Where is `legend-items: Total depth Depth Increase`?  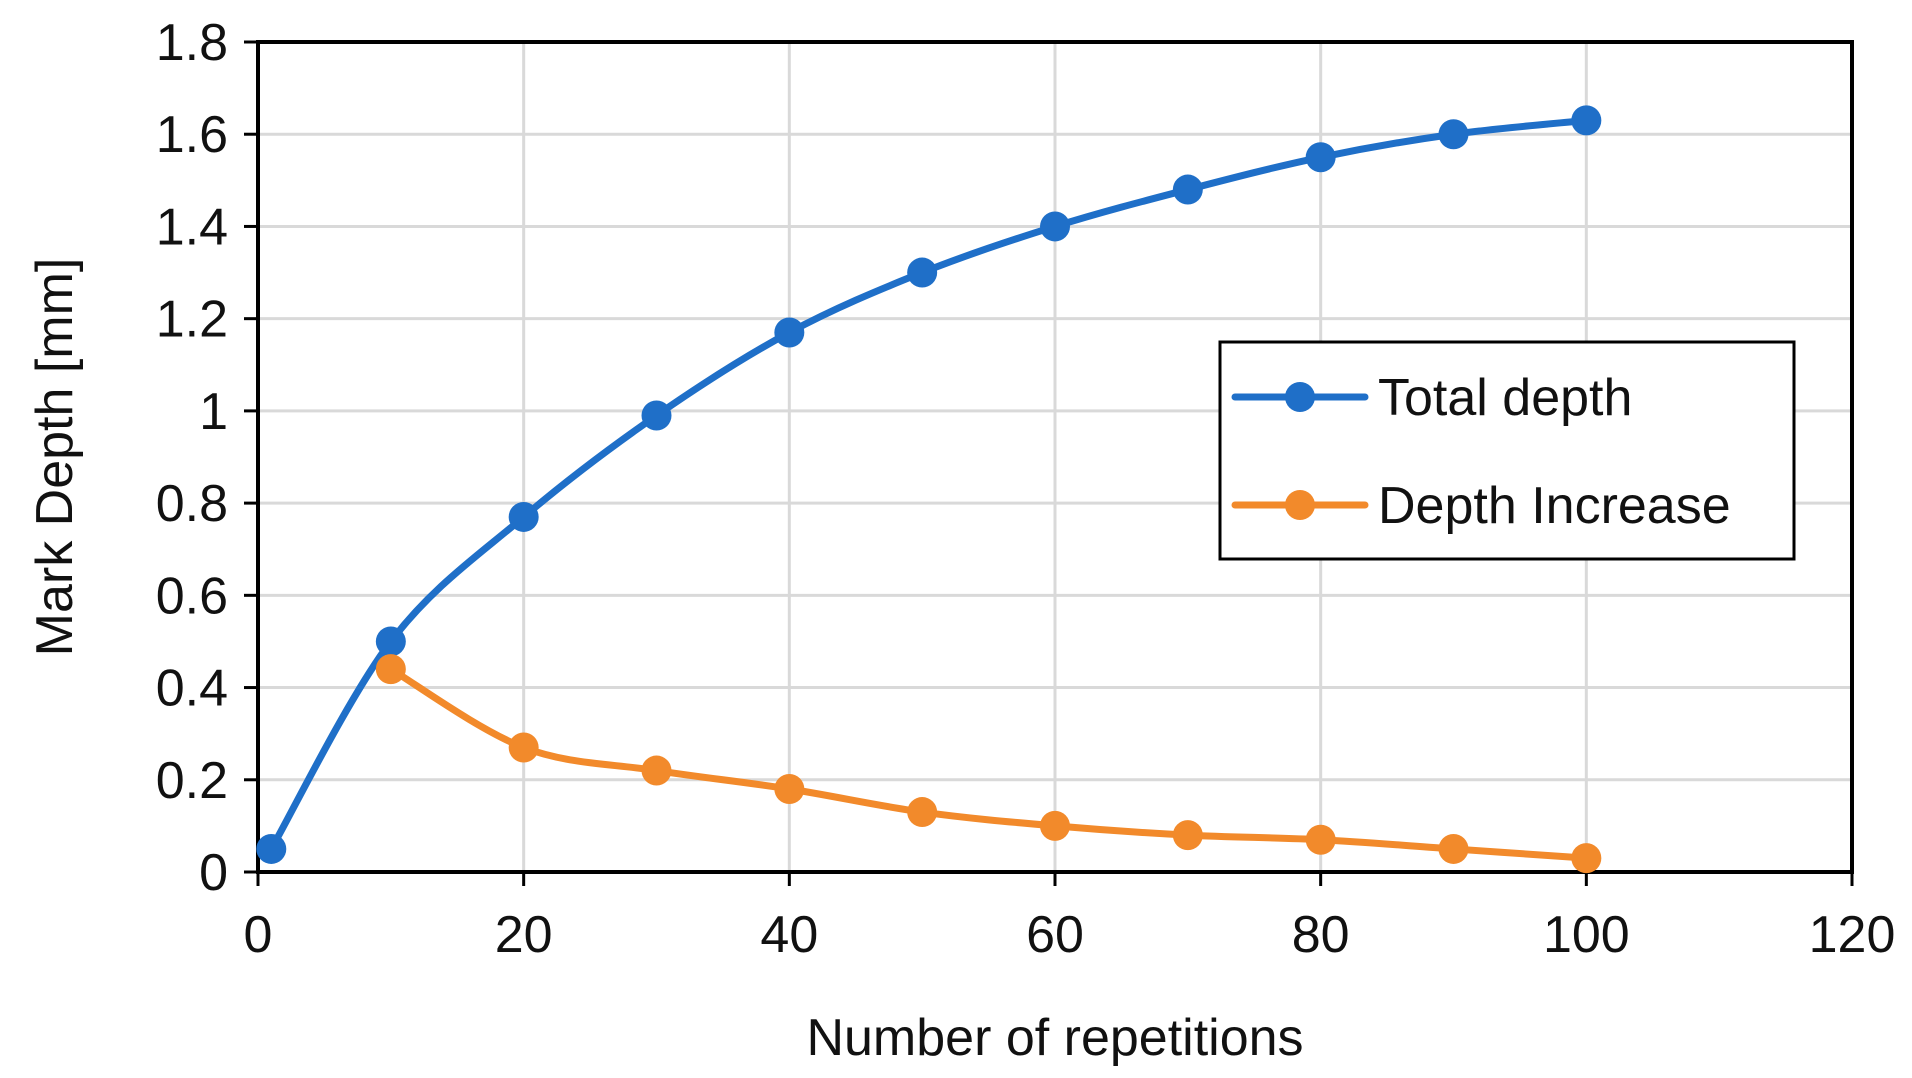
legend-items: Total depth Depth Increase is located at coordinates (1481, 452).